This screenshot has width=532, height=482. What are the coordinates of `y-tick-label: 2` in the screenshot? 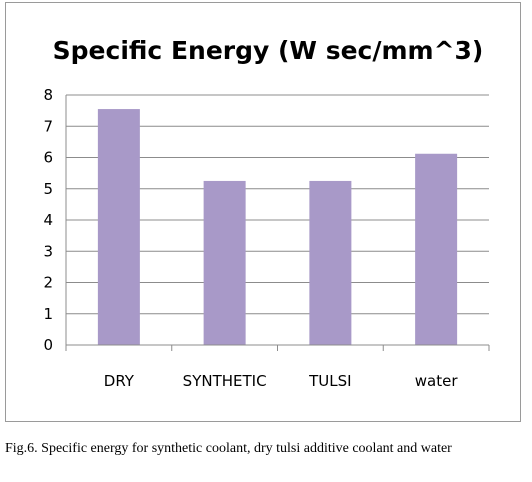 It's located at (48, 283).